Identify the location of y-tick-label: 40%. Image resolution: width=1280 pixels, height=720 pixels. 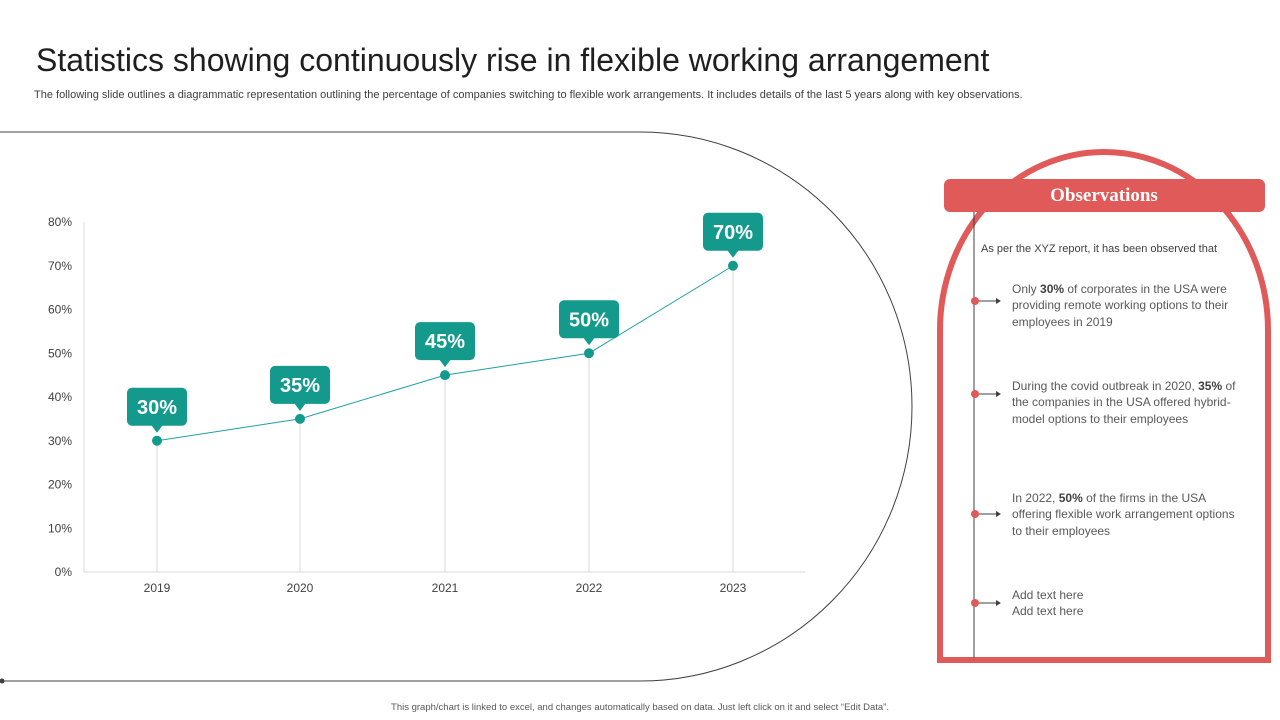
(60, 397).